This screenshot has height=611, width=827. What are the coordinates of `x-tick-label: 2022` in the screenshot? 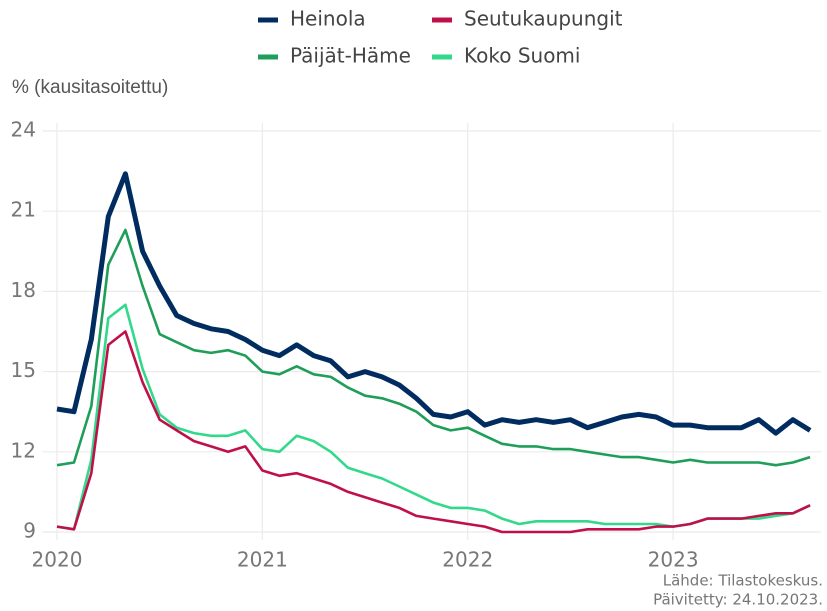 It's located at (467, 560).